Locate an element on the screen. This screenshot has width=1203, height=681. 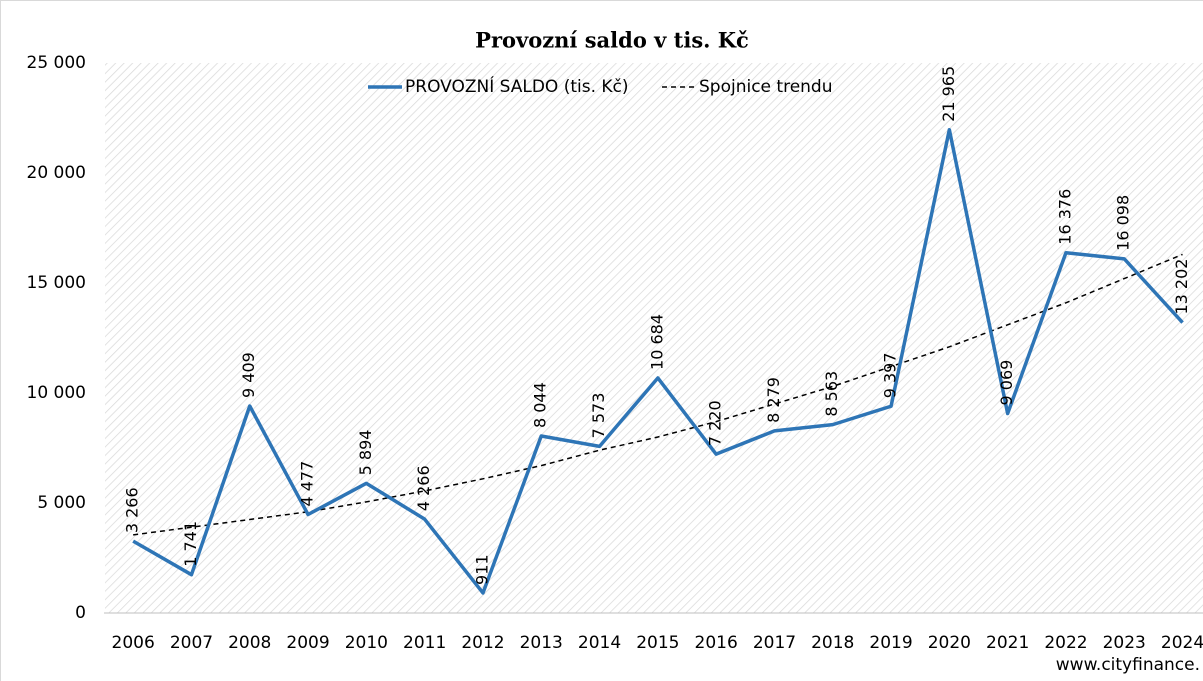
x-tick-label: 2010 is located at coordinates (366, 643).